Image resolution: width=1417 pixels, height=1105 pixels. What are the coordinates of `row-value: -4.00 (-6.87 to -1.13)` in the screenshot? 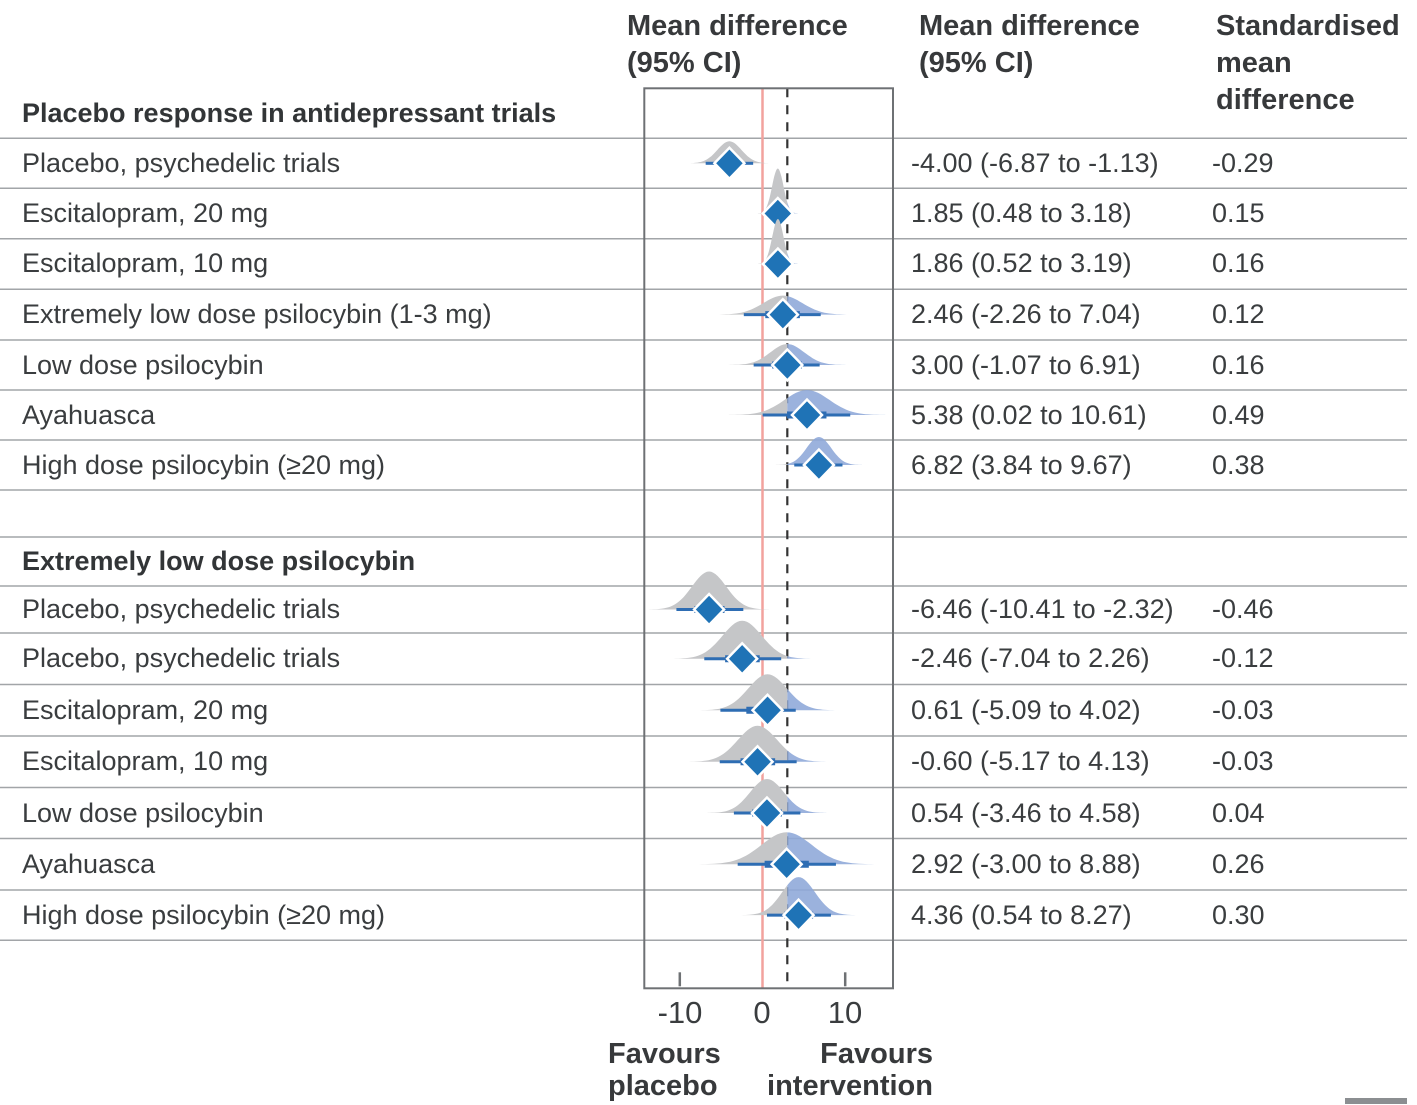 It's located at (1035, 162).